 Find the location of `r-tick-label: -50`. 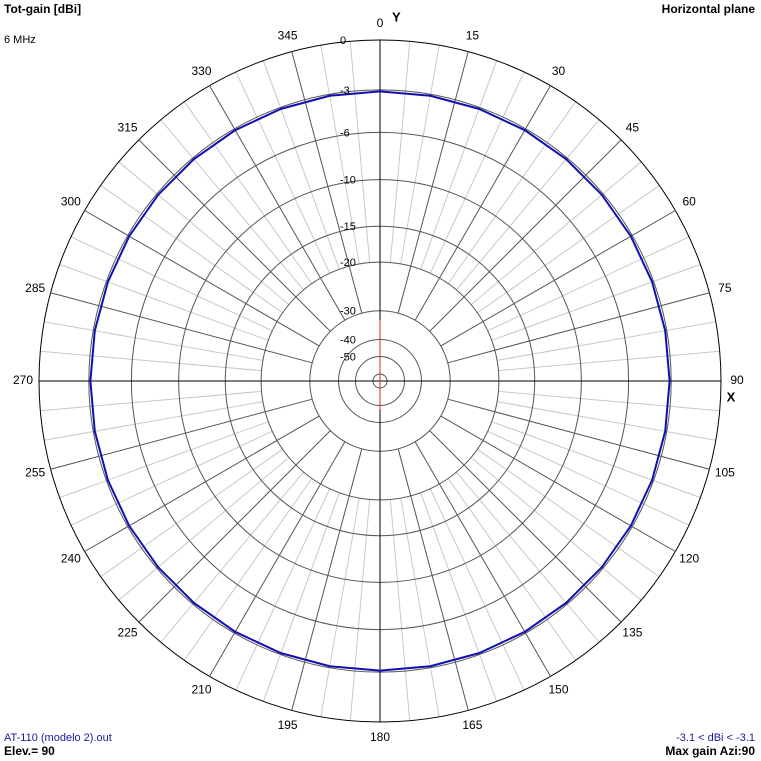

r-tick-label: -50 is located at coordinates (348, 357).